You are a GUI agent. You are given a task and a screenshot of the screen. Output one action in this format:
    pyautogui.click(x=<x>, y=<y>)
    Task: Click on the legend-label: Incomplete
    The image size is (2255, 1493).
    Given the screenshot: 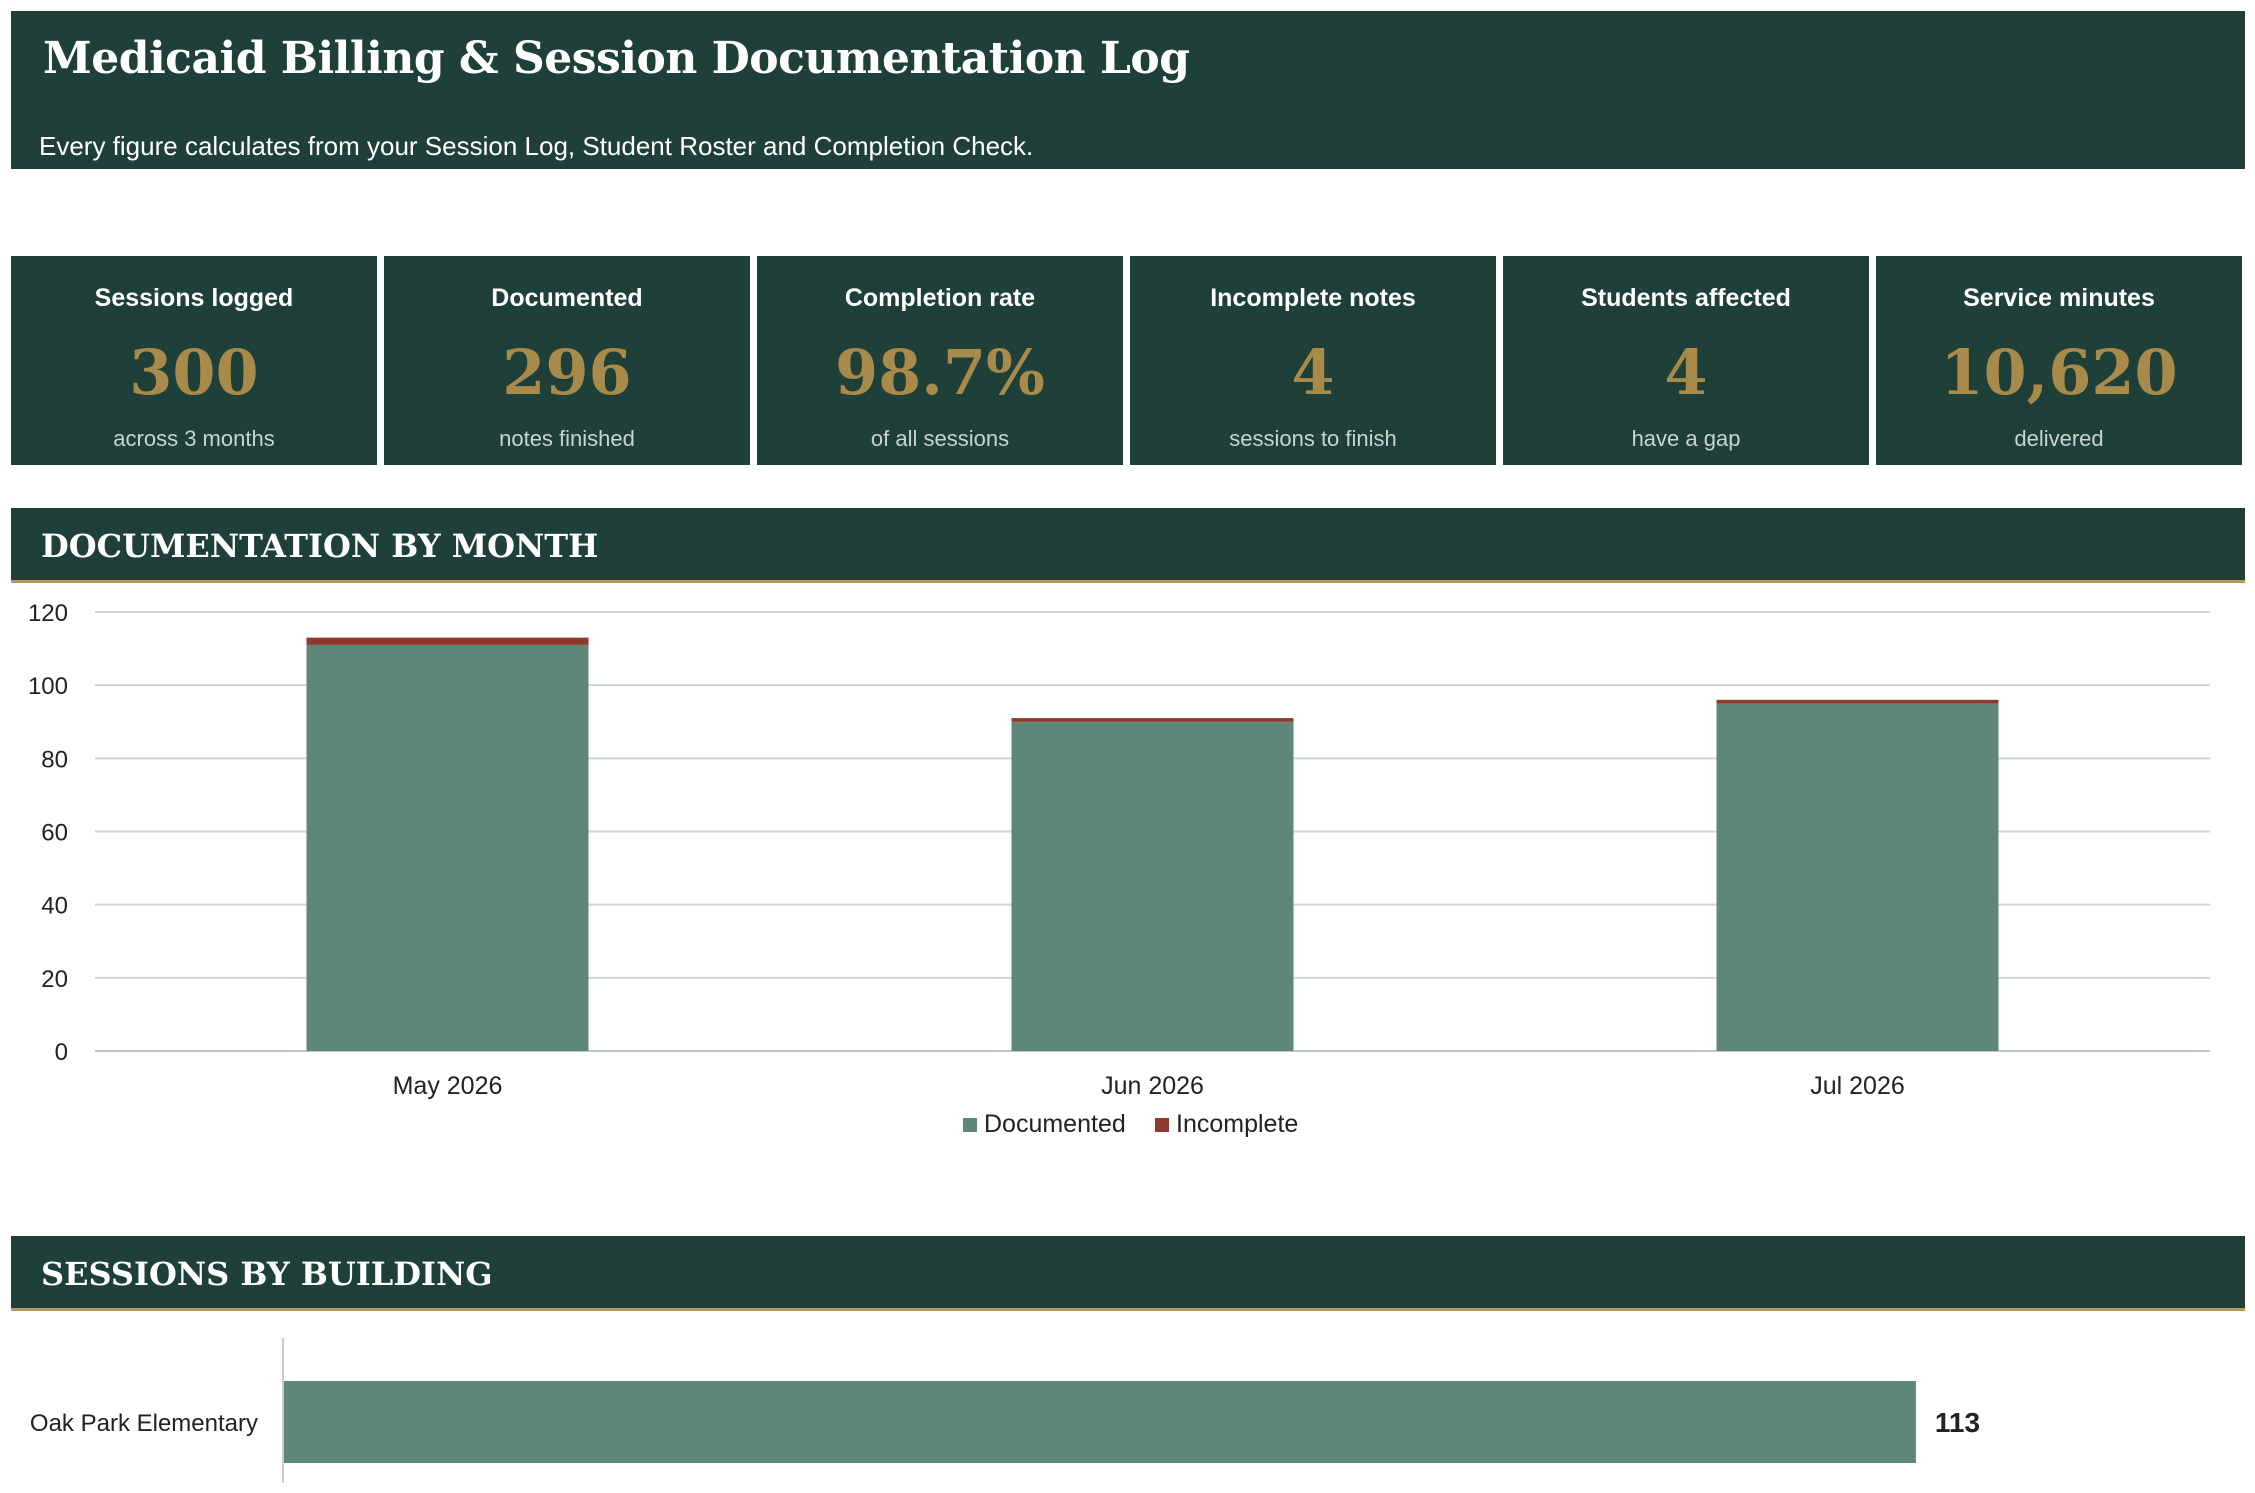 What is the action you would take?
    pyautogui.click(x=1237, y=1124)
    